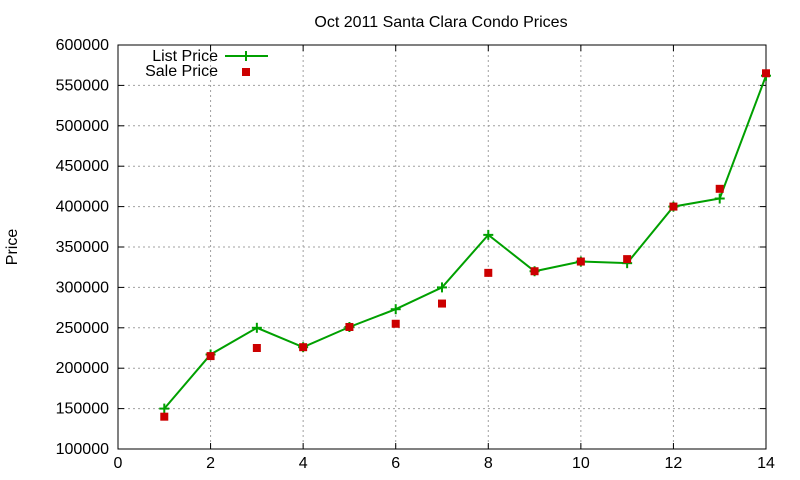  What do you see at coordinates (118, 463) in the screenshot?
I see `x-tick-label: 0` at bounding box center [118, 463].